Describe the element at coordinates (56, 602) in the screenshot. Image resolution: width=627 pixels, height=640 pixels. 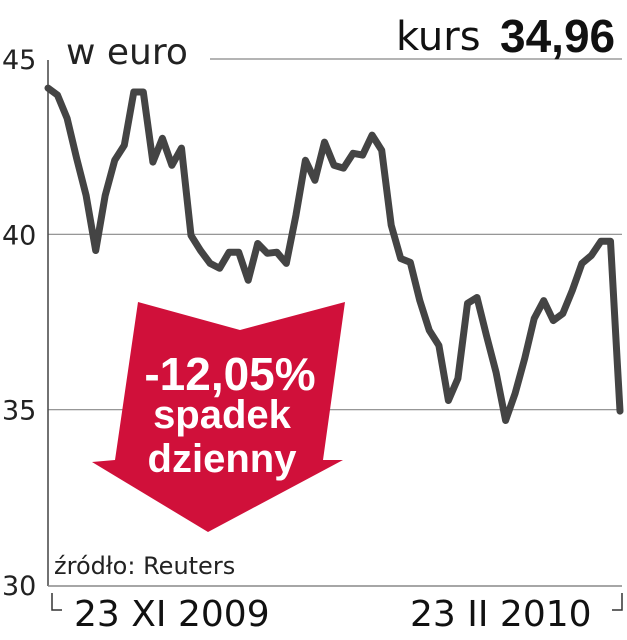
I see `x-bracket-left` at that location.